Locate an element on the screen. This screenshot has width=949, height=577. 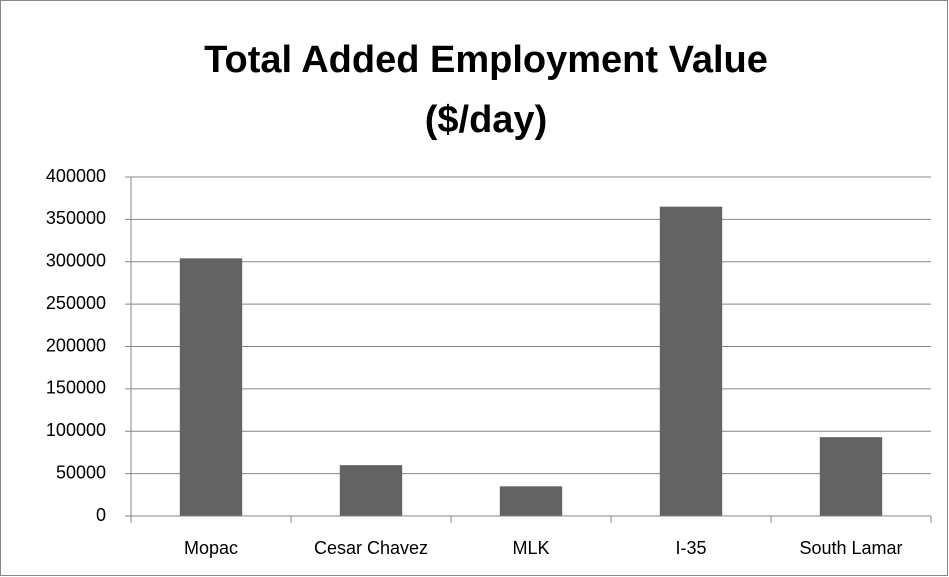
y-tick-label: 200000 is located at coordinates (76, 345).